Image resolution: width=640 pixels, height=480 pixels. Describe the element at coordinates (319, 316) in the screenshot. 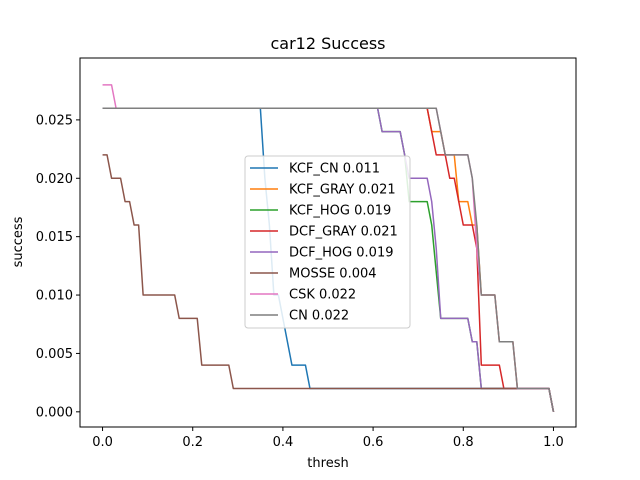

I see `legend-label: CN 0.022` at that location.